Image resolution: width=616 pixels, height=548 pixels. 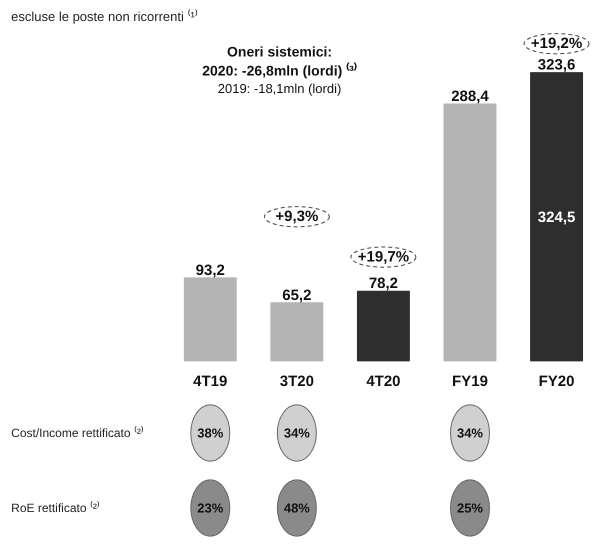 What do you see at coordinates (470, 508) in the screenshot?
I see `text: 25%` at bounding box center [470, 508].